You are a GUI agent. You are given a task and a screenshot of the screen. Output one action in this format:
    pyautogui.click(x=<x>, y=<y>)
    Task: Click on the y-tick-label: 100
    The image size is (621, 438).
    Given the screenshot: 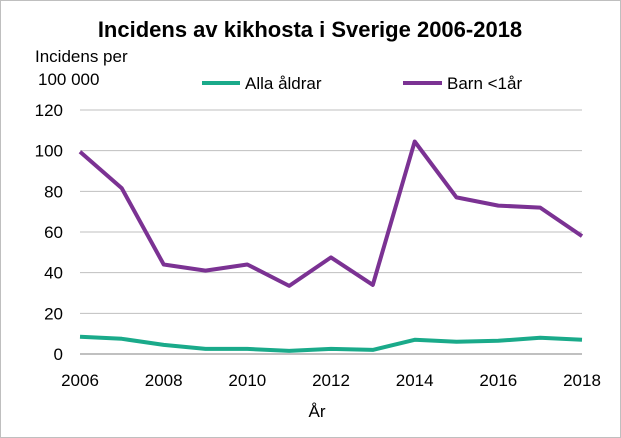 What is the action you would take?
    pyautogui.click(x=49, y=151)
    